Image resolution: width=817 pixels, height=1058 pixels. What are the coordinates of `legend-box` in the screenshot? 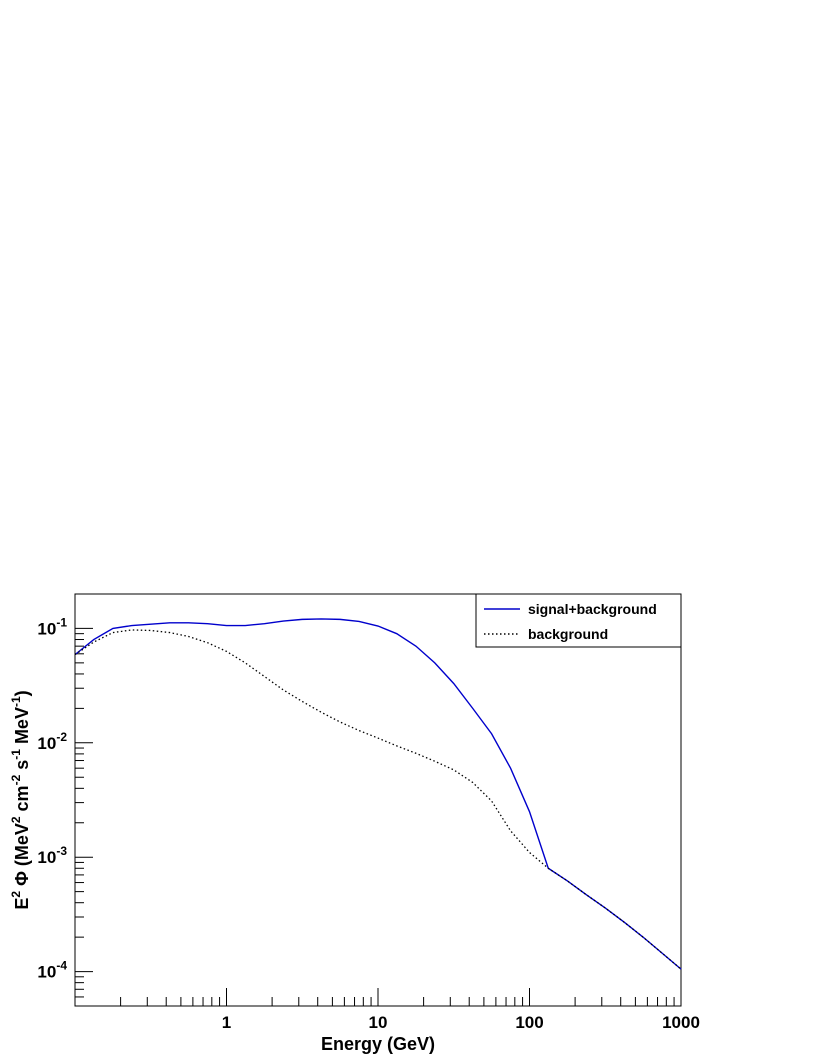 It's located at (578, 620).